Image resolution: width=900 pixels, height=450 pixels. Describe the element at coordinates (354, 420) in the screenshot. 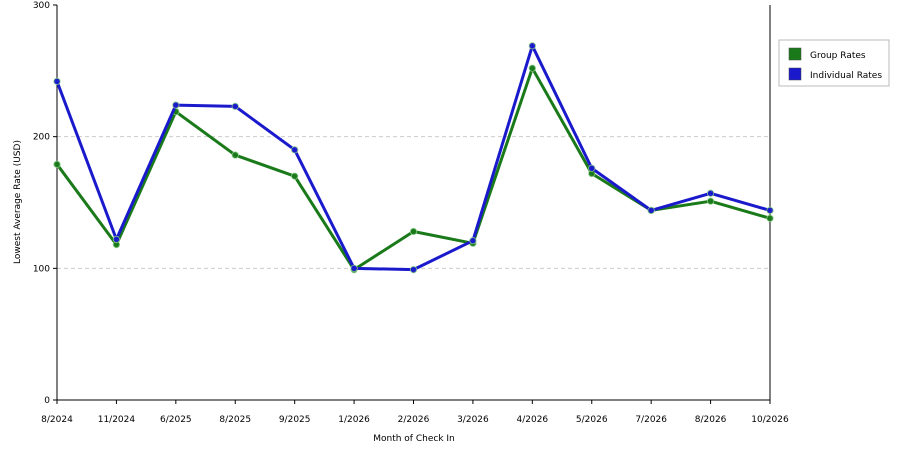

I see `x-tick-label: 1/2026` at that location.